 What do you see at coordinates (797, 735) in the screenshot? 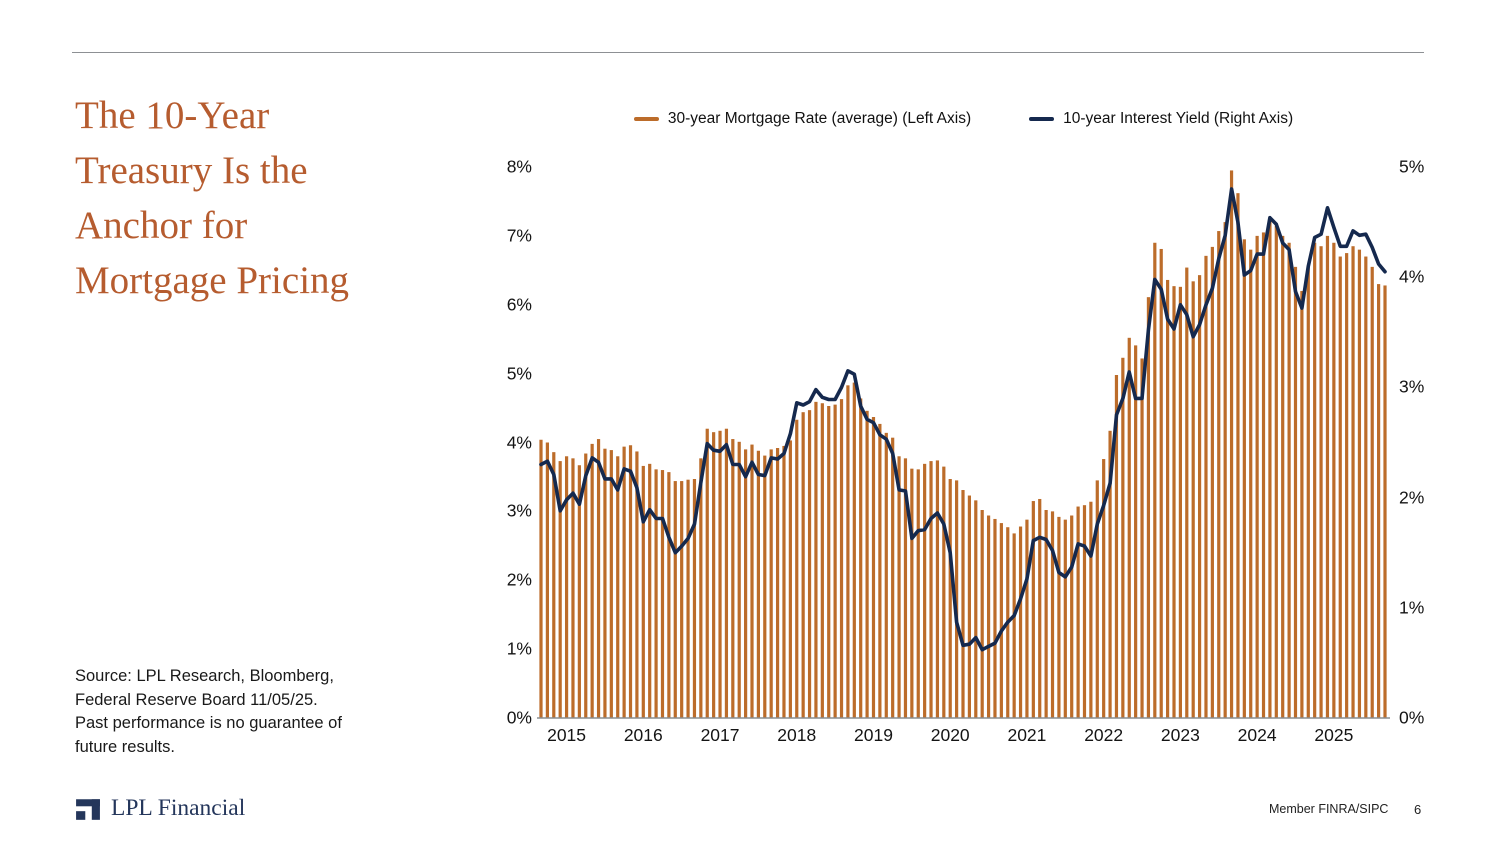
I see `x-axis-year-label: 2018` at bounding box center [797, 735].